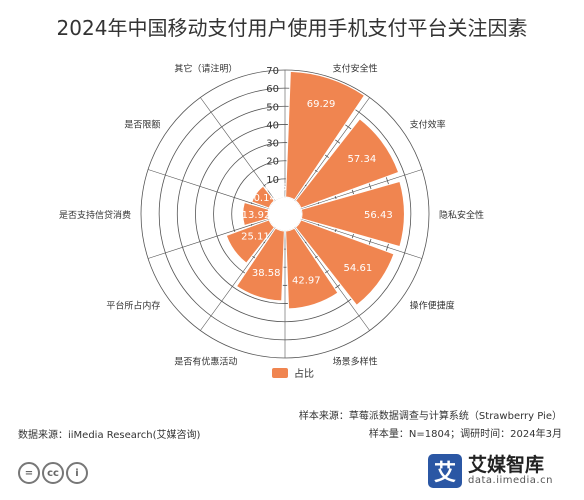 This screenshot has height=500, width=584. Describe the element at coordinates (465, 434) in the screenshot. I see `sample-info: 样本量：N=1804；调研时间：2024年3月` at that location.